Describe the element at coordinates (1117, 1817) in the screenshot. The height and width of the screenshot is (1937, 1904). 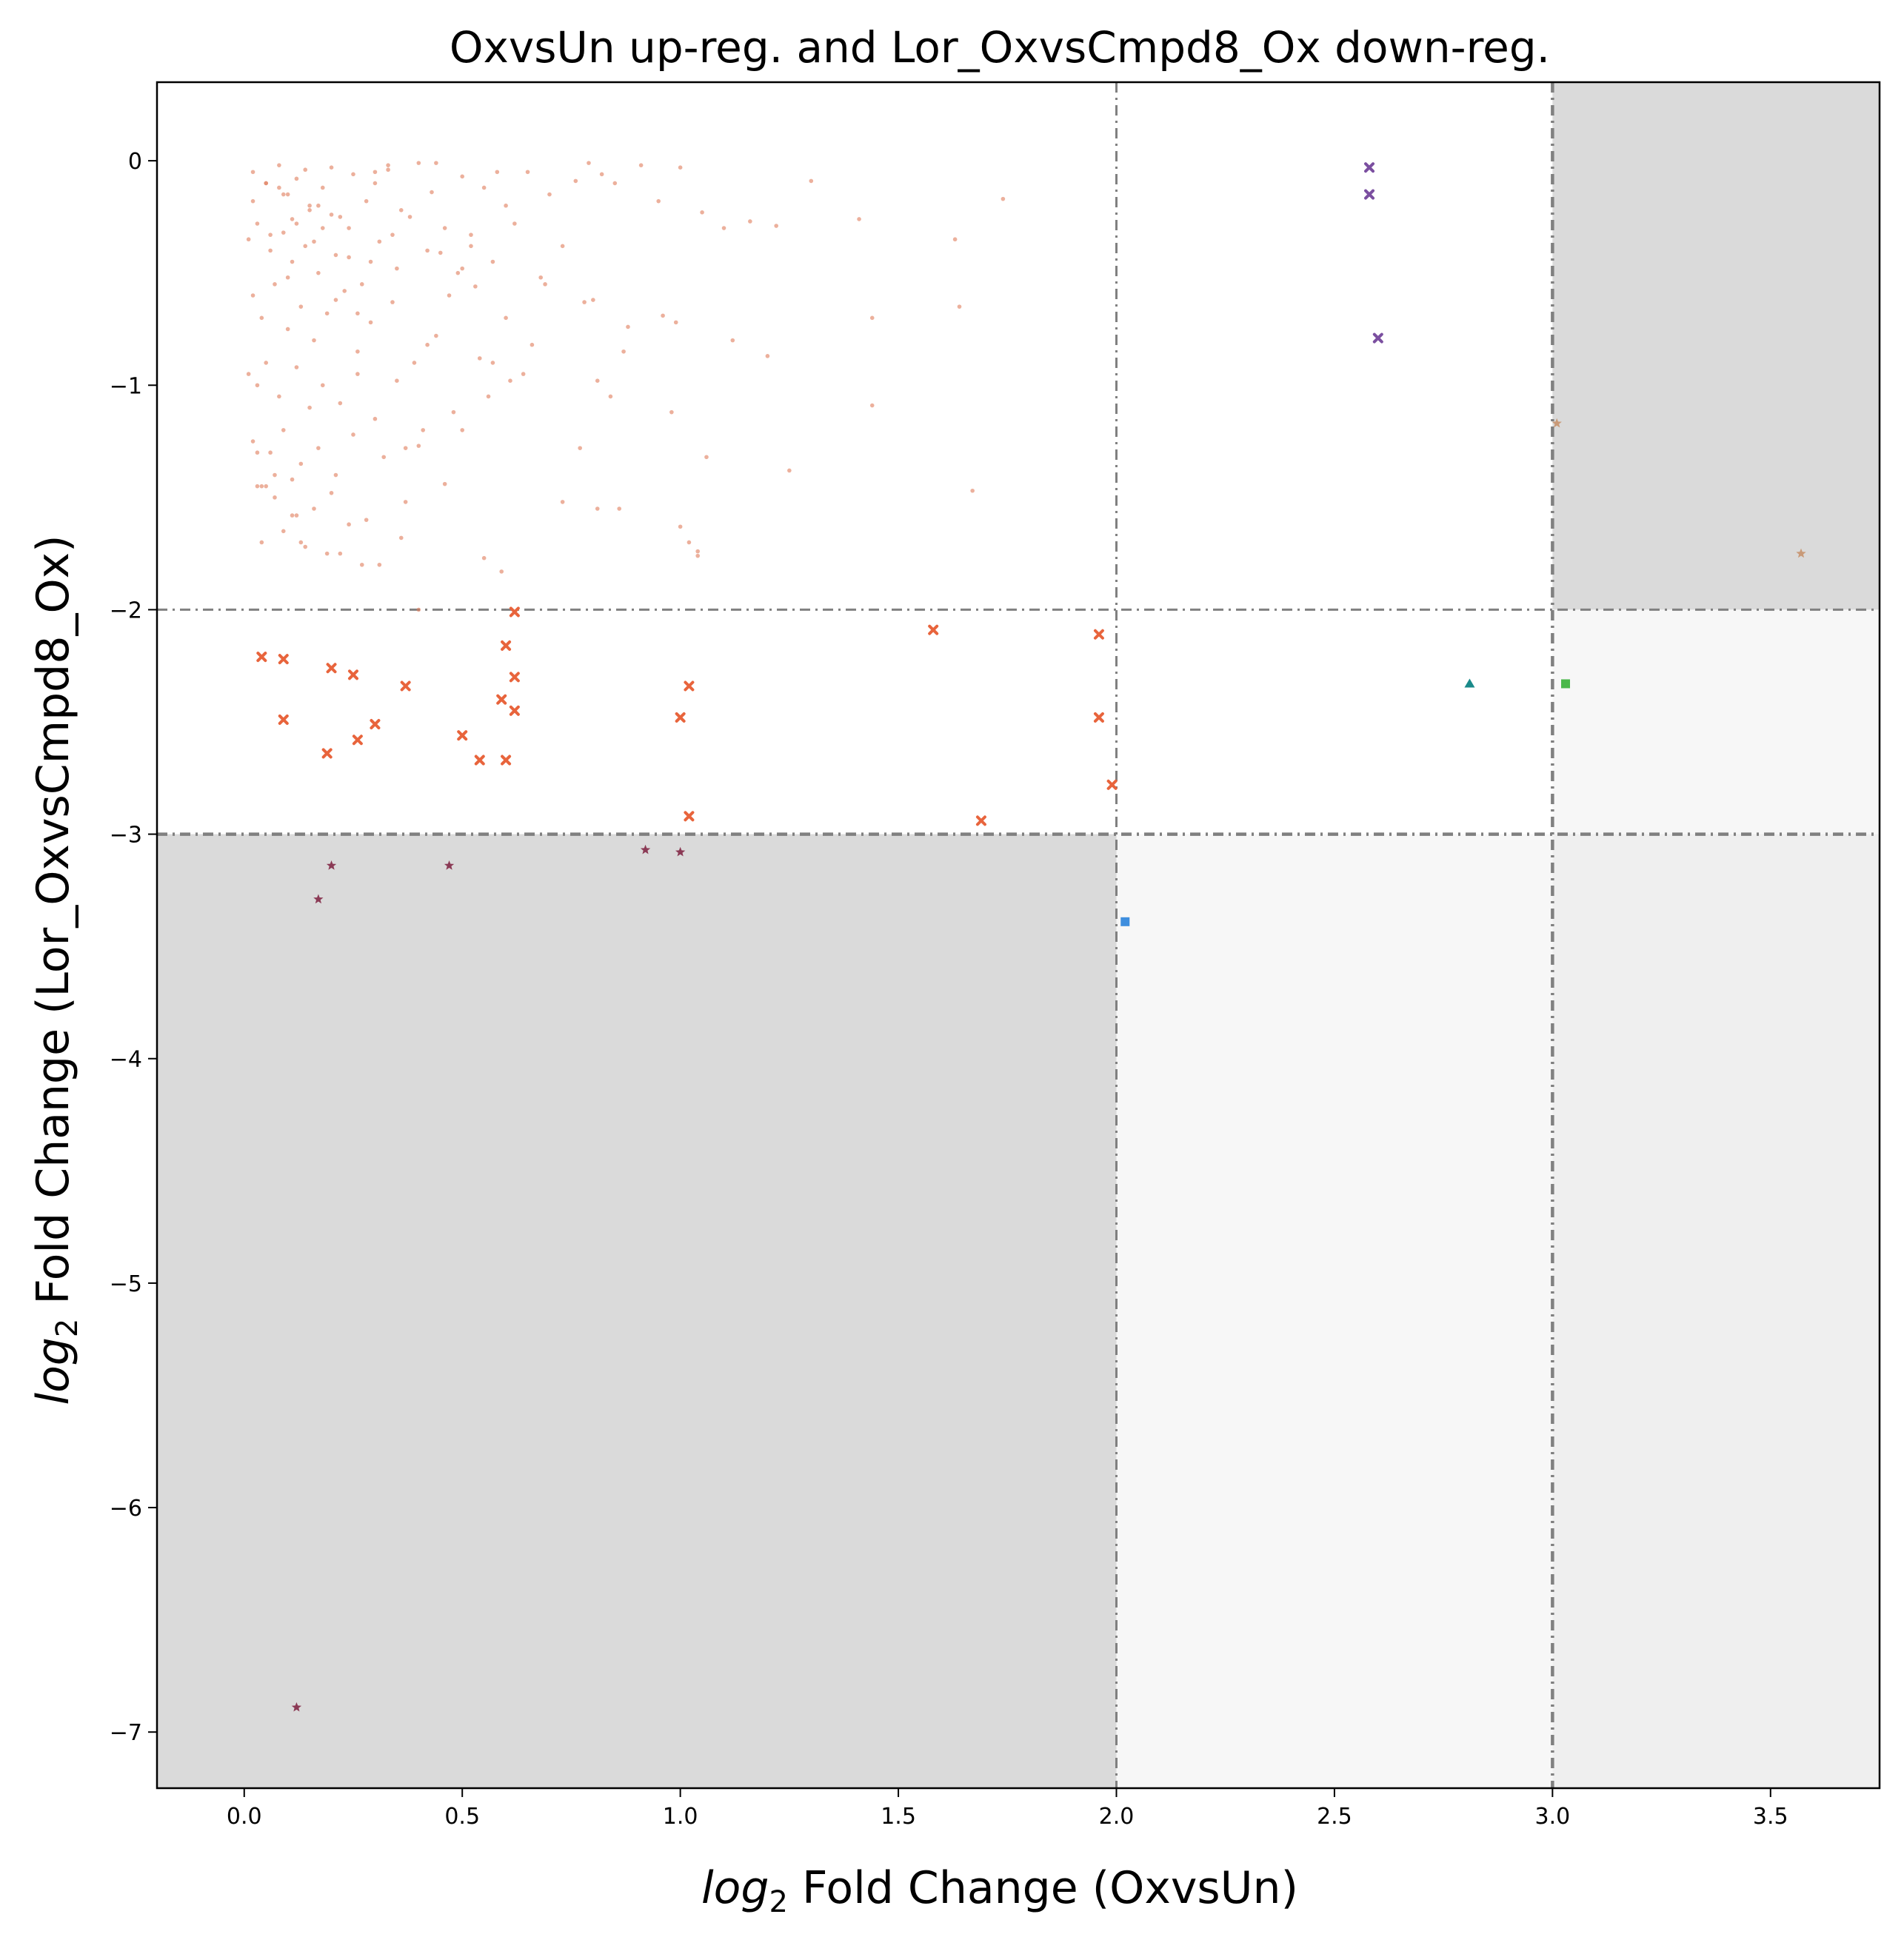
I see `x-tick-label: 2.0` at that location.